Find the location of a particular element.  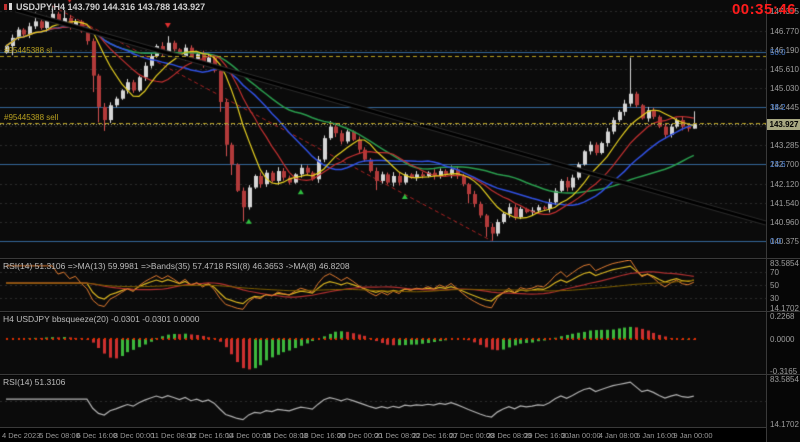

indicator-axis-label: -0.3165 is located at coordinates (784, 371).